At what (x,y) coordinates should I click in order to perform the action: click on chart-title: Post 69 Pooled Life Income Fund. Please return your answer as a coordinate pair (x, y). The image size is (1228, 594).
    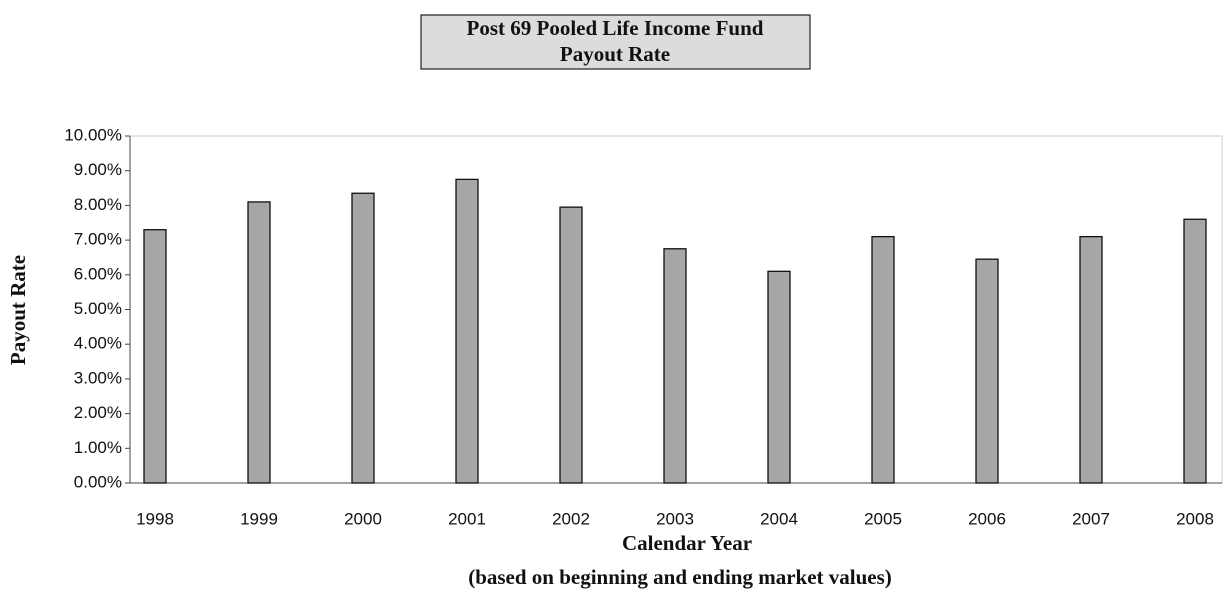
    Looking at the image, I should click on (615, 28).